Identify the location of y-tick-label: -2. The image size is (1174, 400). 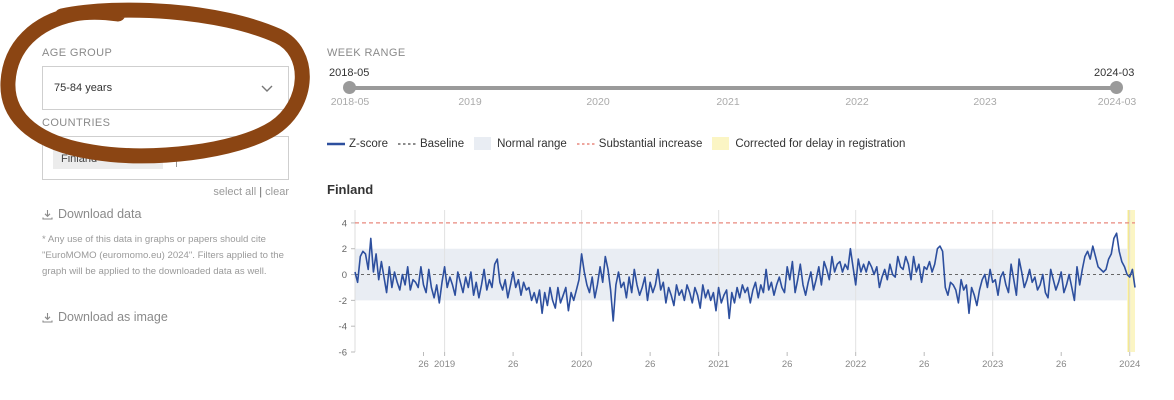
(343, 301).